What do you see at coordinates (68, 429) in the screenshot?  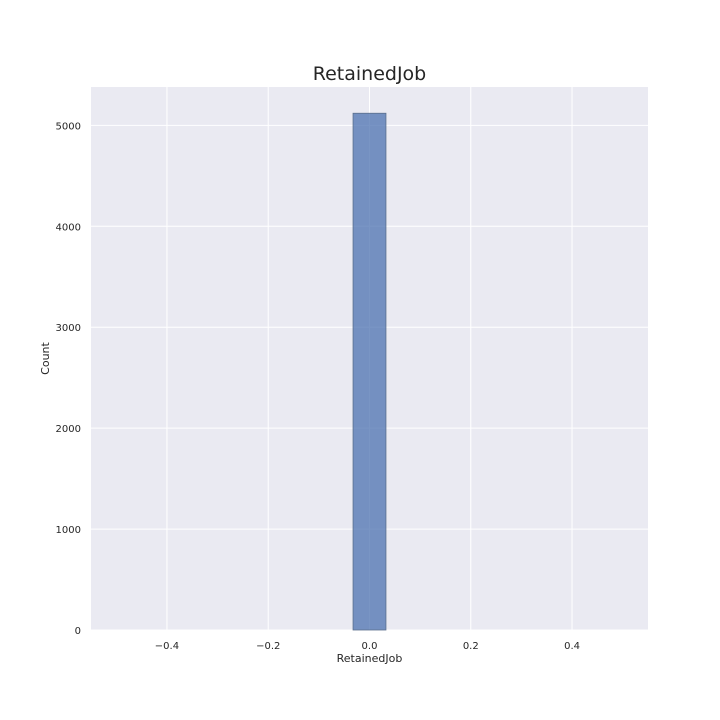 I see `y-tick-label: 2000` at bounding box center [68, 429].